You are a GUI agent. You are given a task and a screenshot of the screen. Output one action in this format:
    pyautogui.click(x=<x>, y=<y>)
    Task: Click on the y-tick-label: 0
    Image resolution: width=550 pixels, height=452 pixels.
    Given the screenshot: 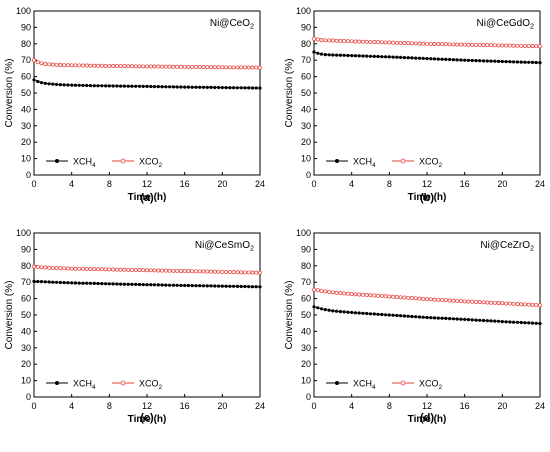 What is the action you would take?
    pyautogui.click(x=308, y=397)
    